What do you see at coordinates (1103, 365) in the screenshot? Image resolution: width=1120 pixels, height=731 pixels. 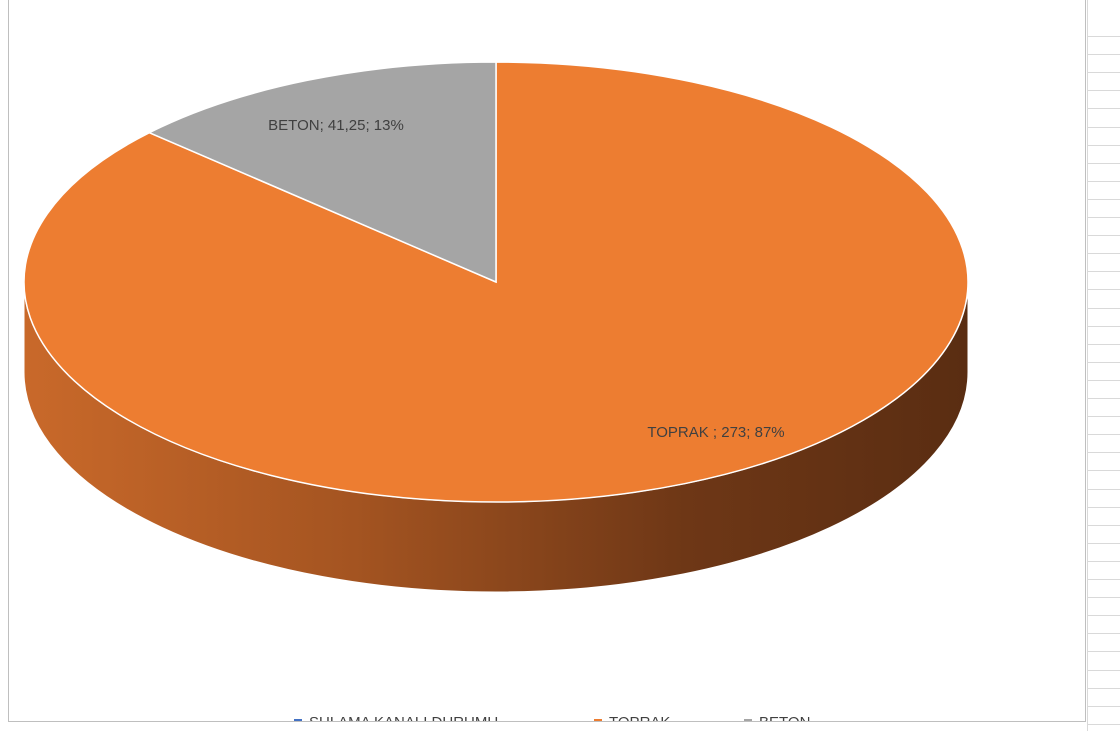 I see `spreadsheet-grid-strip` at bounding box center [1103, 365].